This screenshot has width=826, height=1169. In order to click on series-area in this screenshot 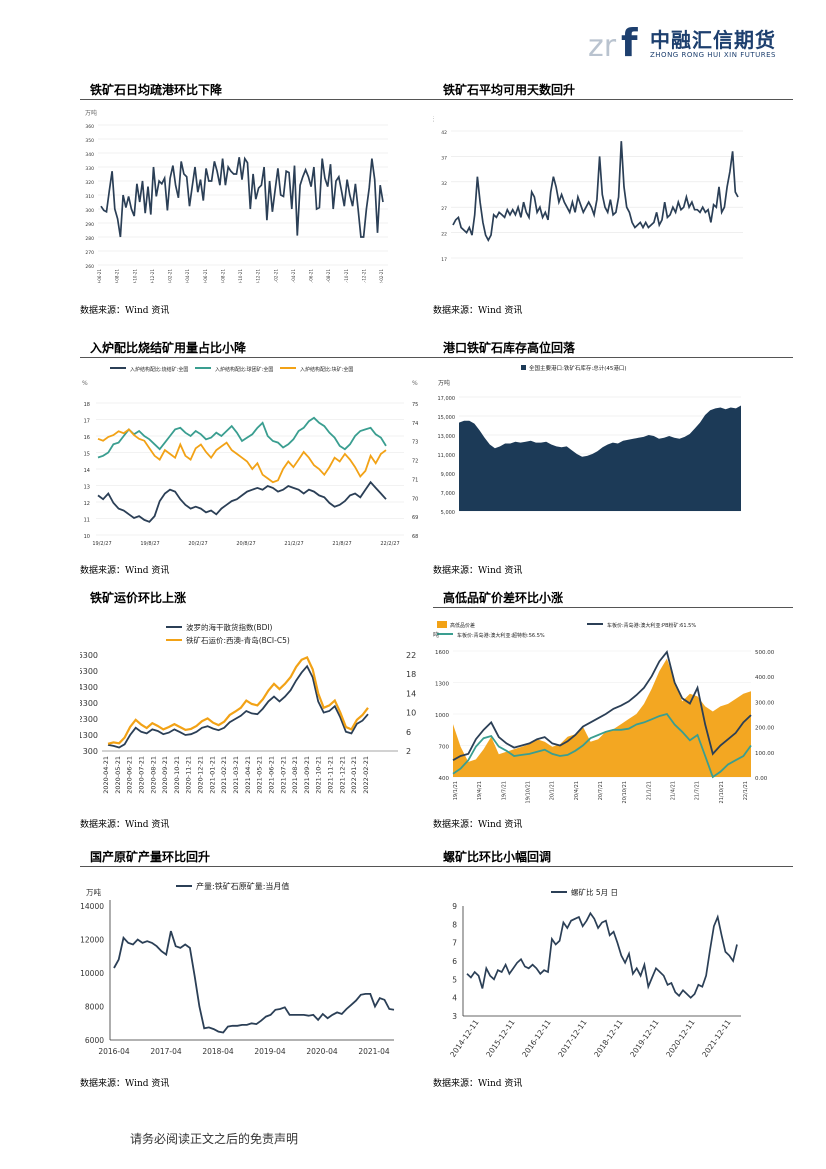, I will do `click(600, 458)`.